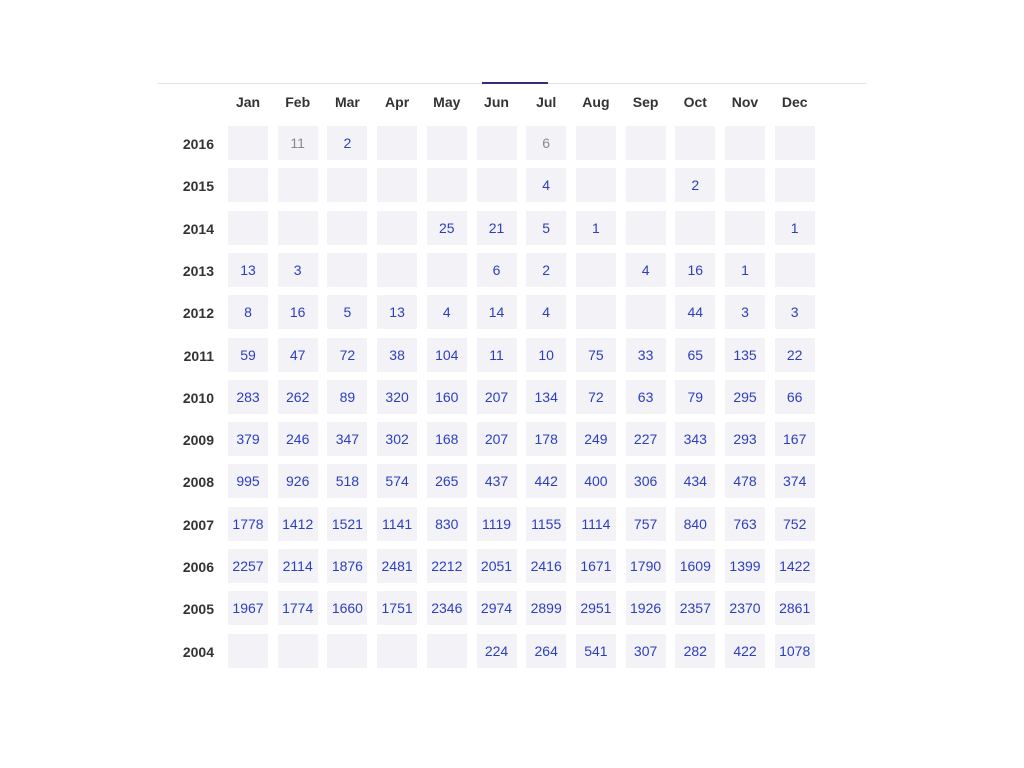 This screenshot has height=768, width=1024. Describe the element at coordinates (546, 396) in the screenshot. I see `month-cell-2010-jul: 134` at that location.